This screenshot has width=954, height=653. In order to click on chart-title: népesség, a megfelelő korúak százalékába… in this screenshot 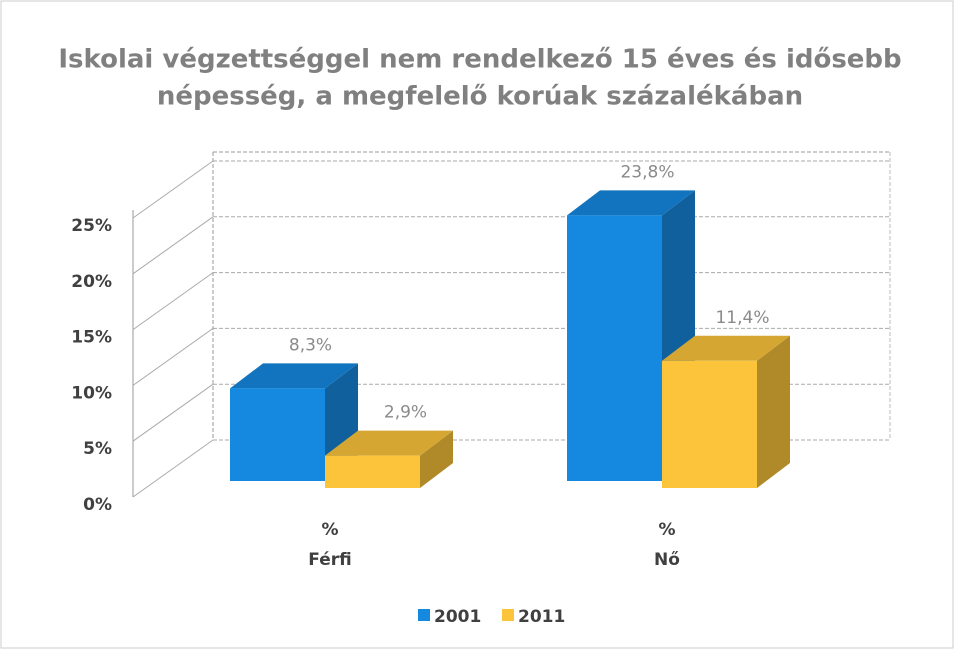, I will do `click(480, 97)`.